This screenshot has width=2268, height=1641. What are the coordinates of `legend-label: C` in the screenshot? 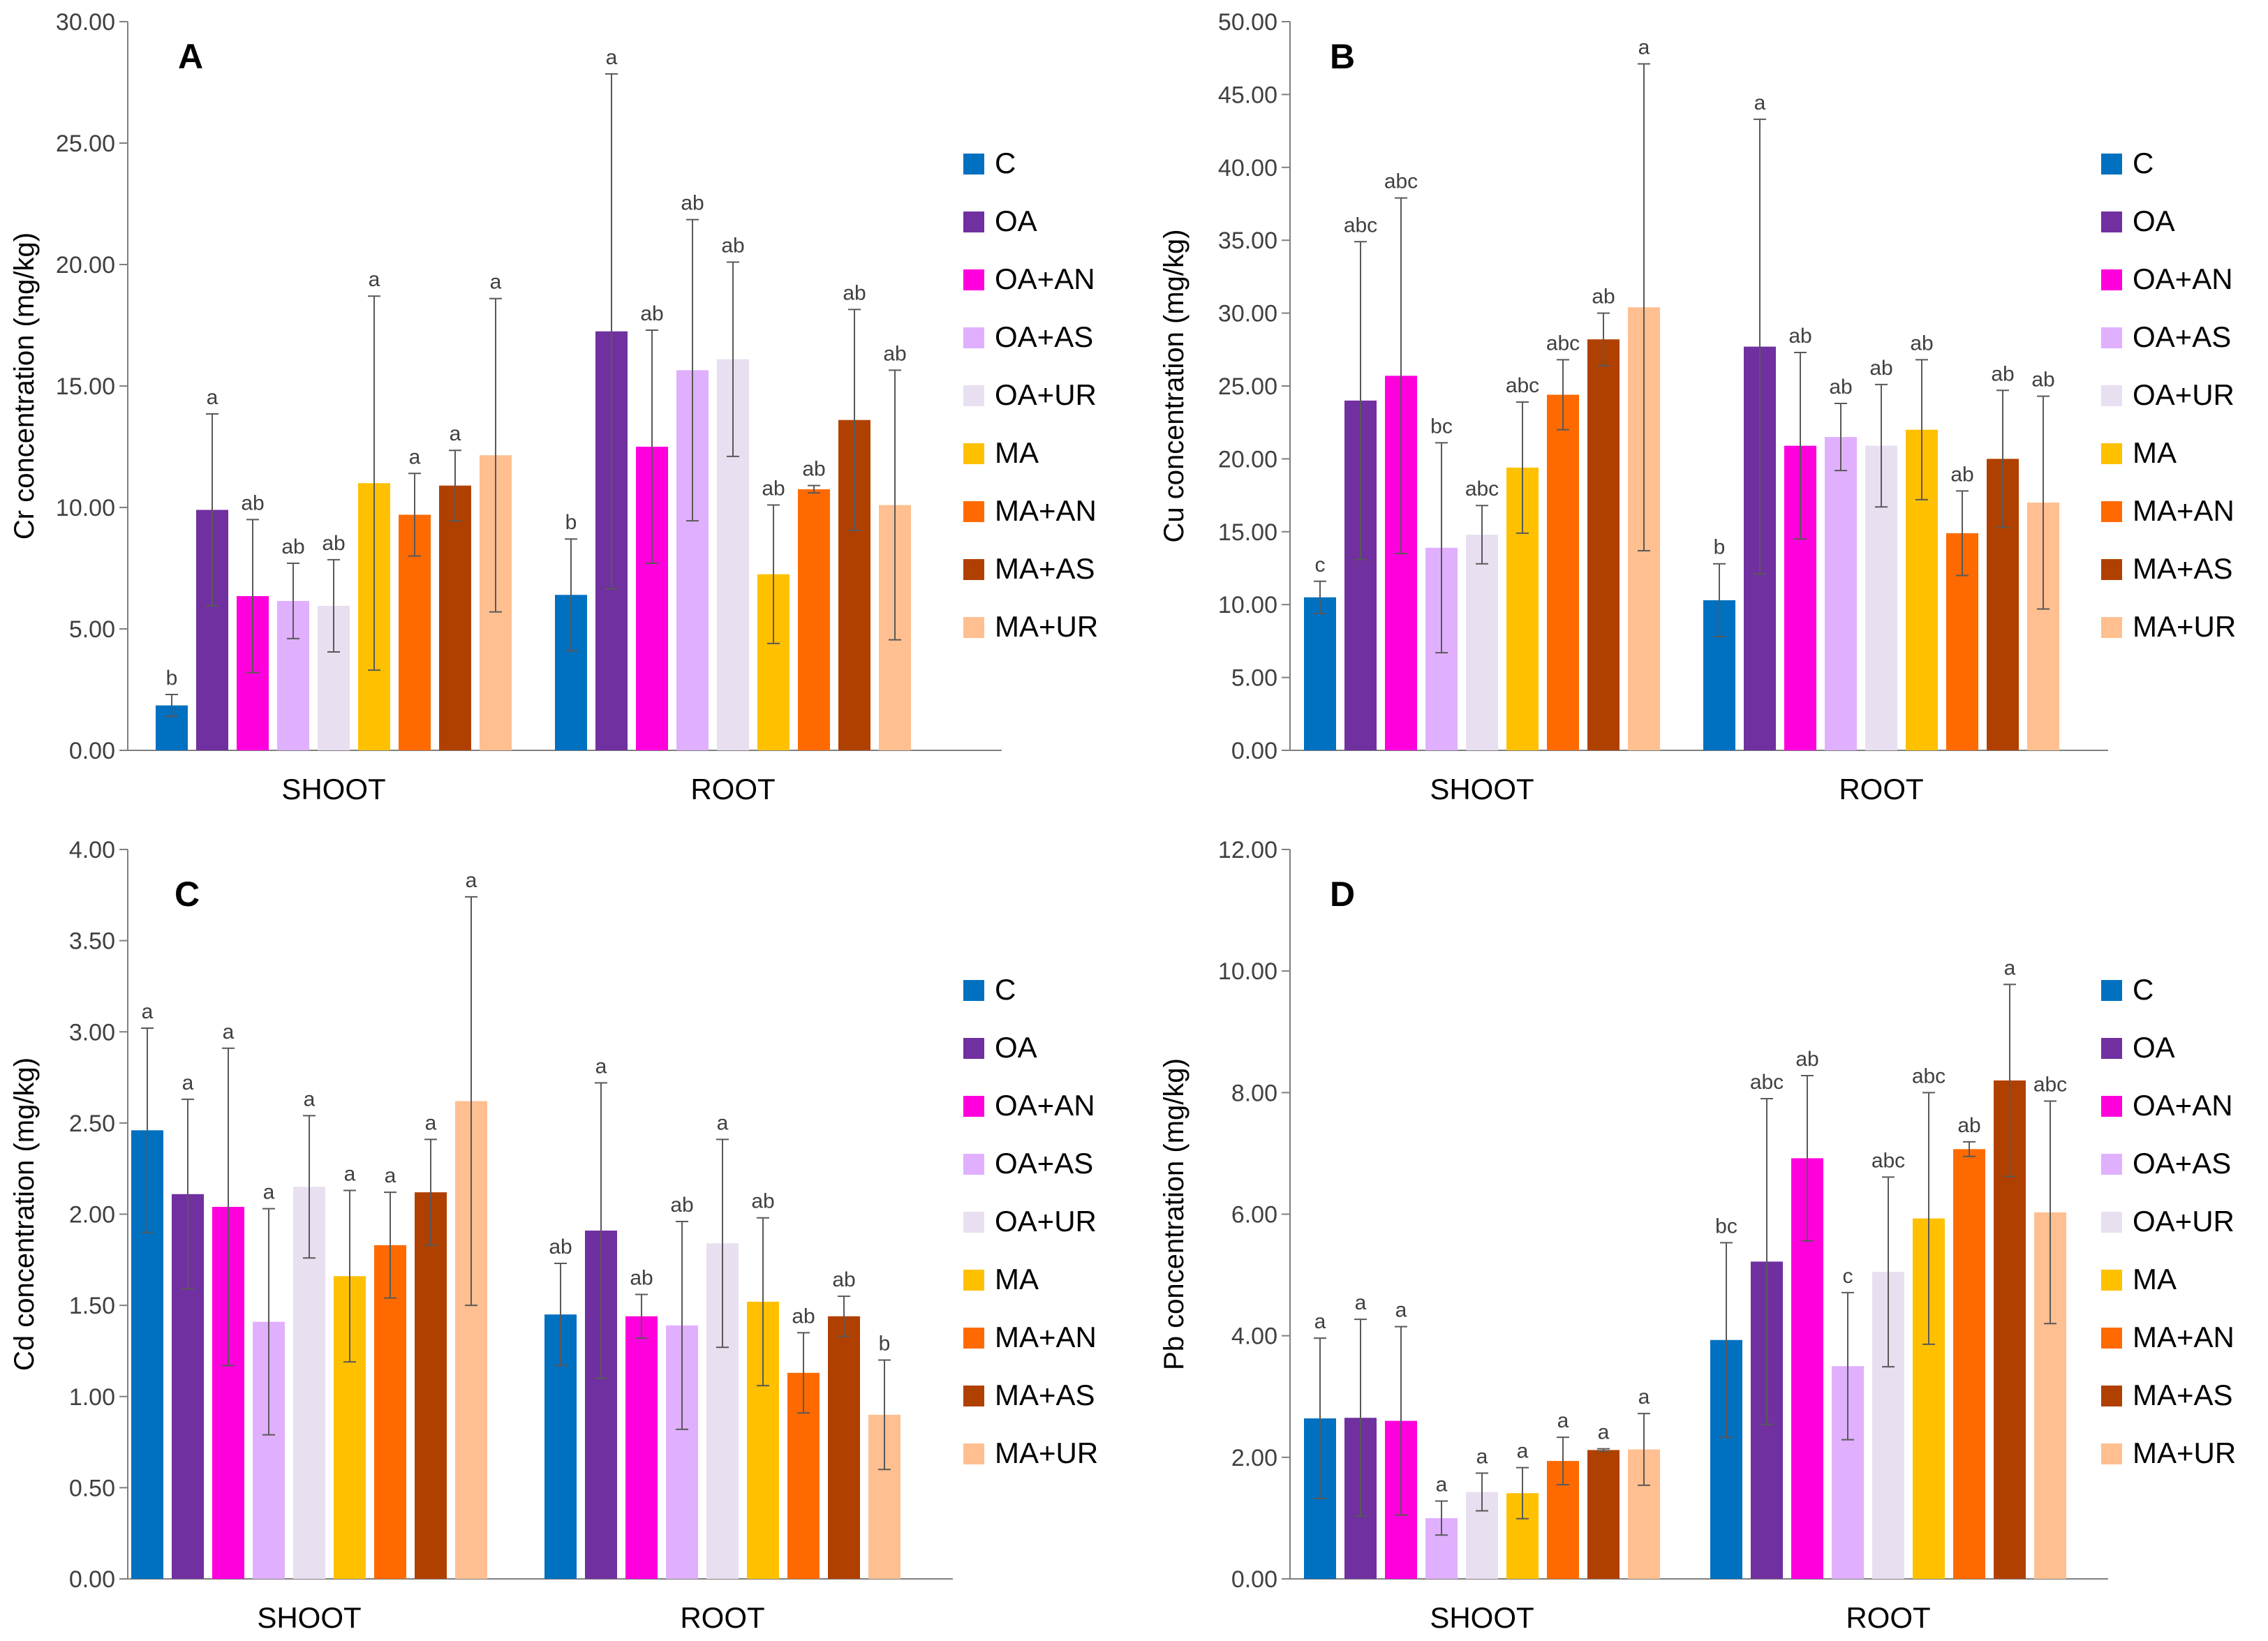 It's located at (1005, 989).